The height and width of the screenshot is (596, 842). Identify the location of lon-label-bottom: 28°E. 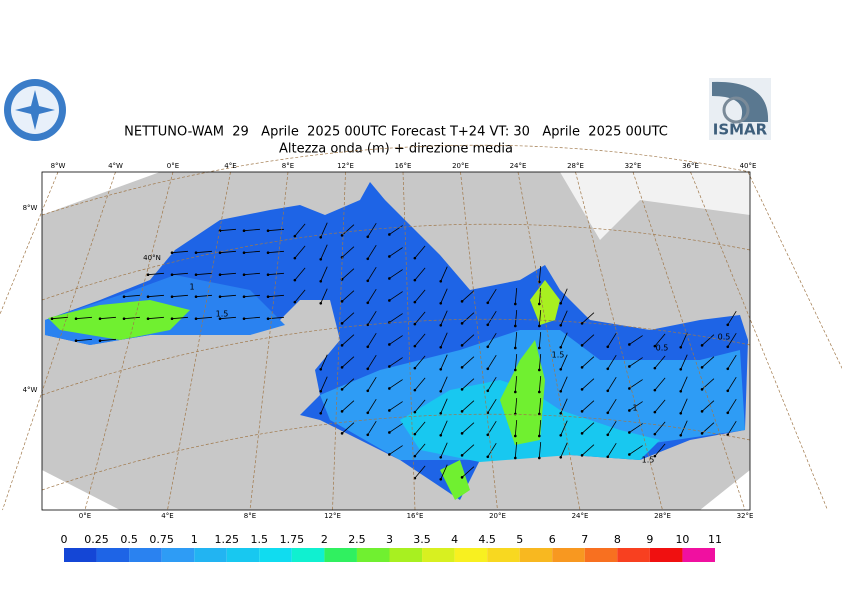
(662, 516).